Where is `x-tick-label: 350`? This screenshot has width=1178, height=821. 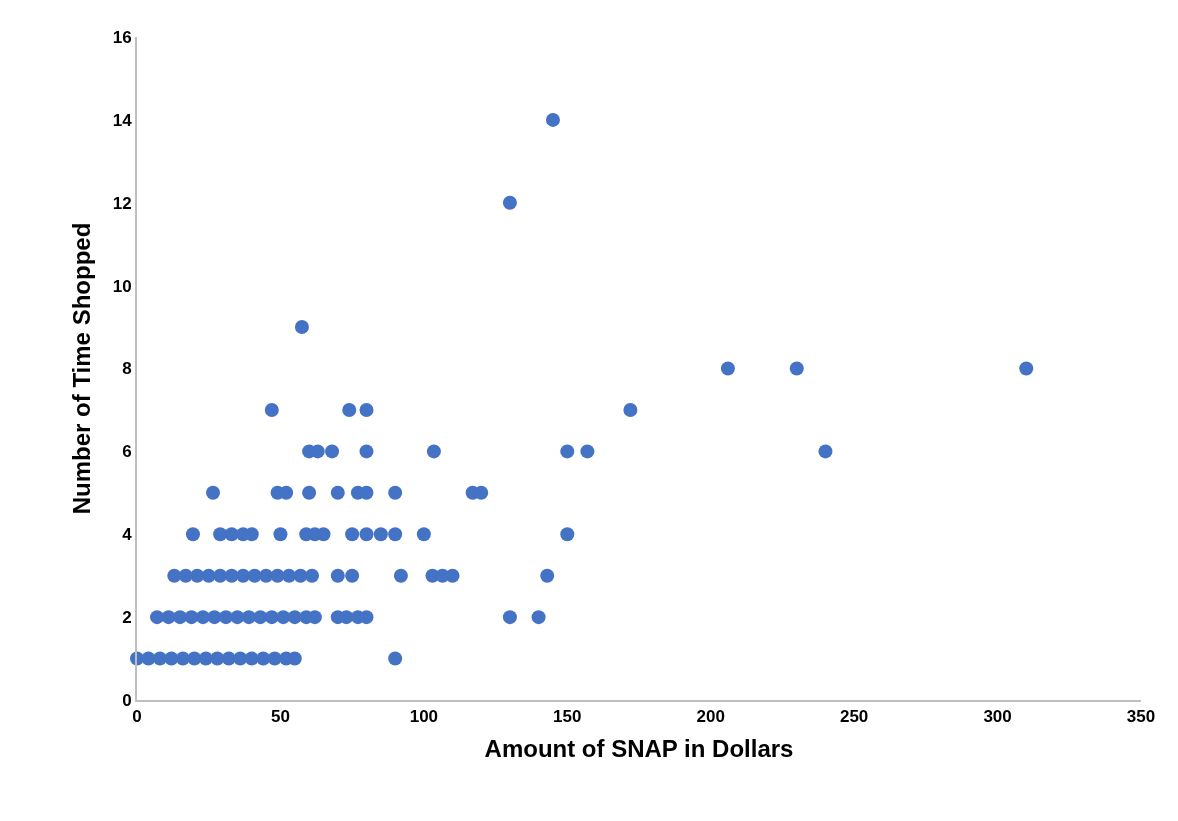 x-tick-label: 350 is located at coordinates (1141, 717).